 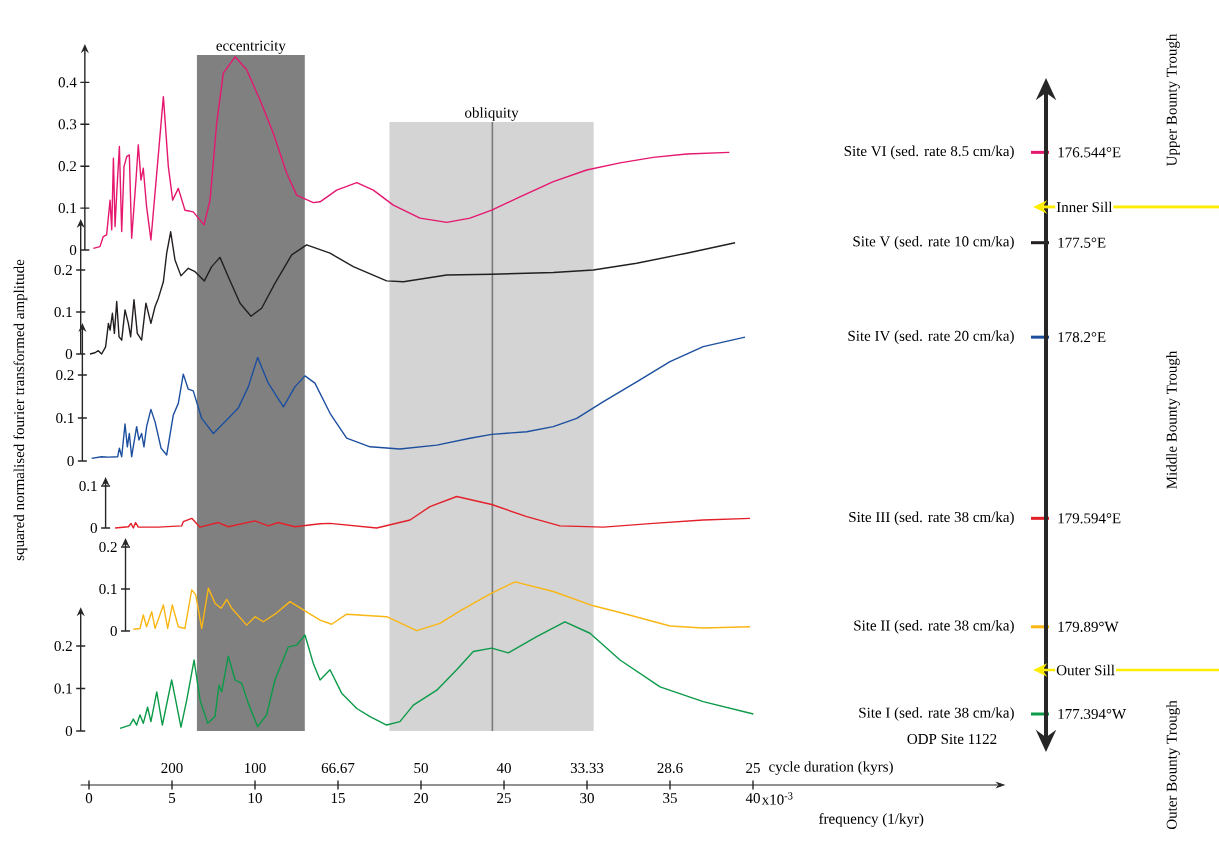 I want to click on x-tick-label: 20, so click(x=421, y=798).